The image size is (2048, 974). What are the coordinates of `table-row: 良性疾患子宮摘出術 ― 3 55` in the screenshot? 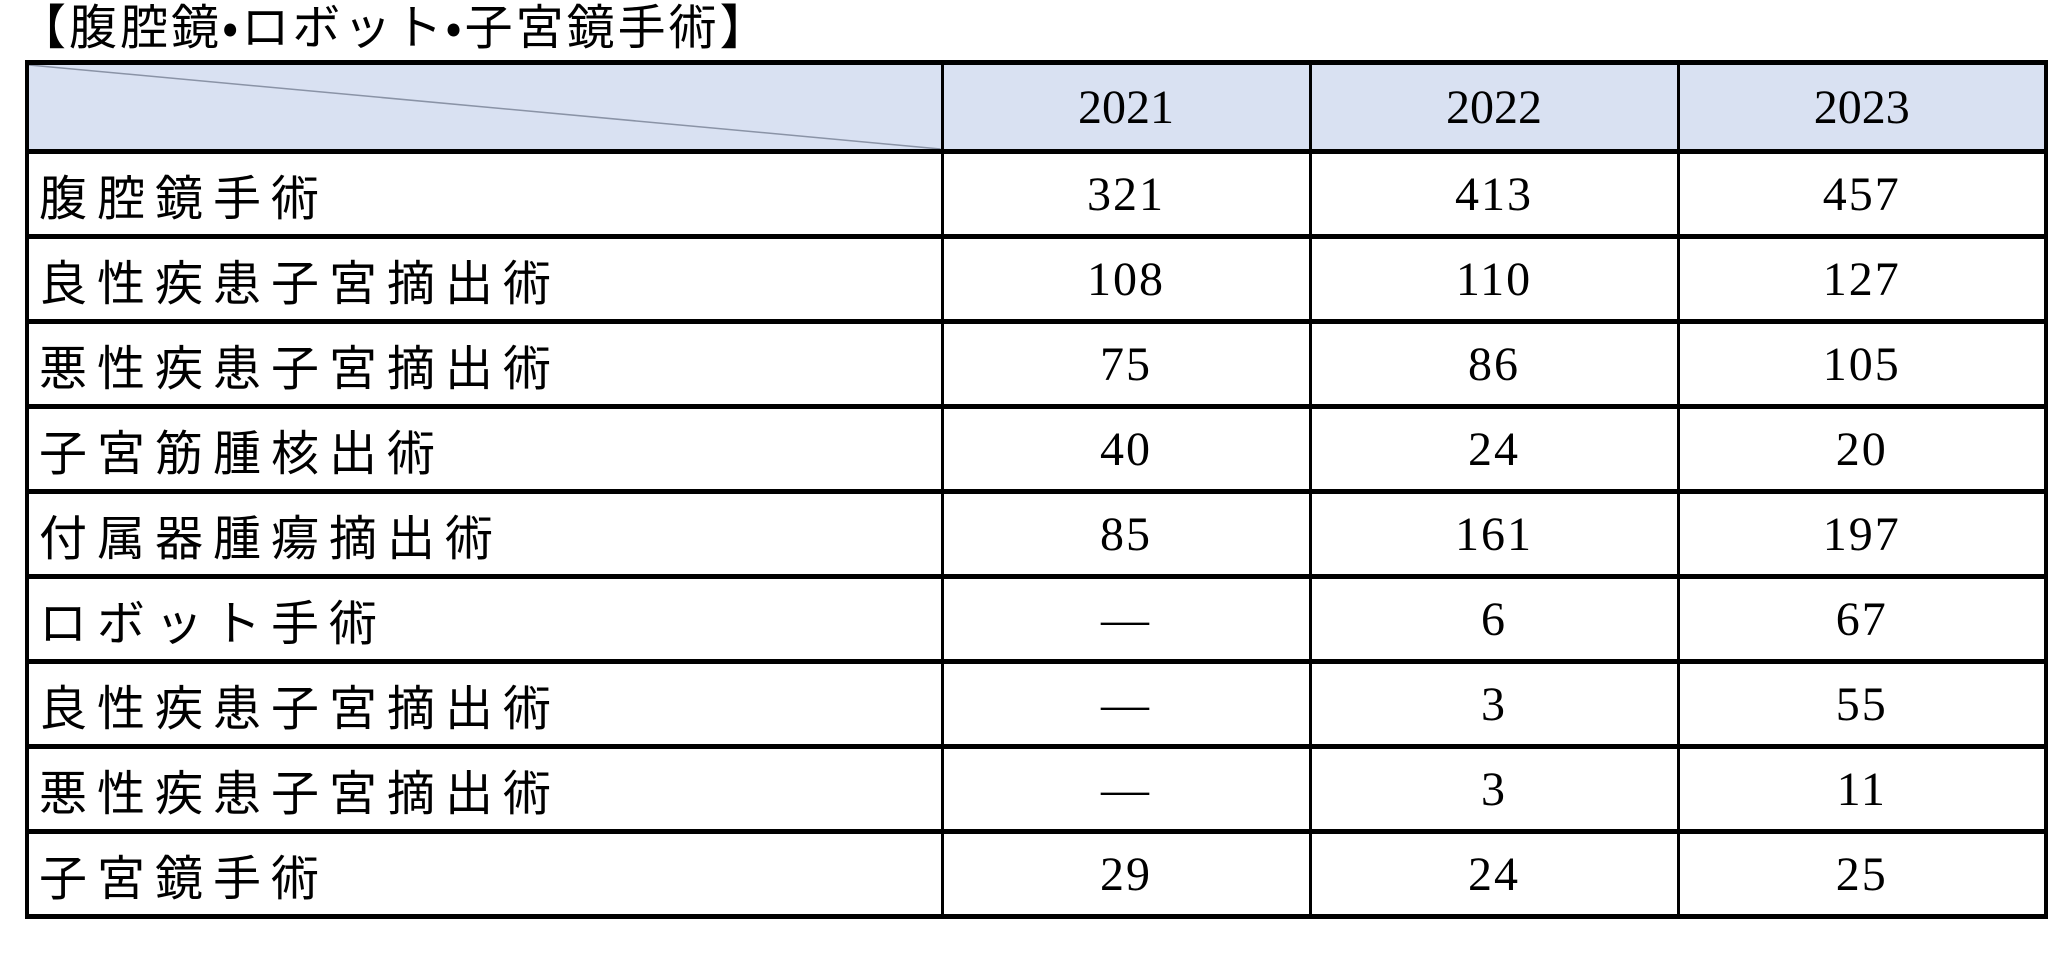 It's located at (1036, 704).